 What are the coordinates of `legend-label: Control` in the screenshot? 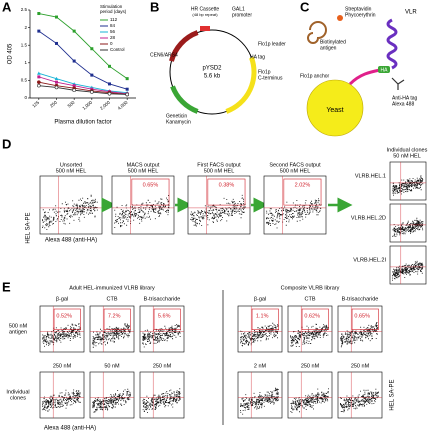 It's located at (117, 49).